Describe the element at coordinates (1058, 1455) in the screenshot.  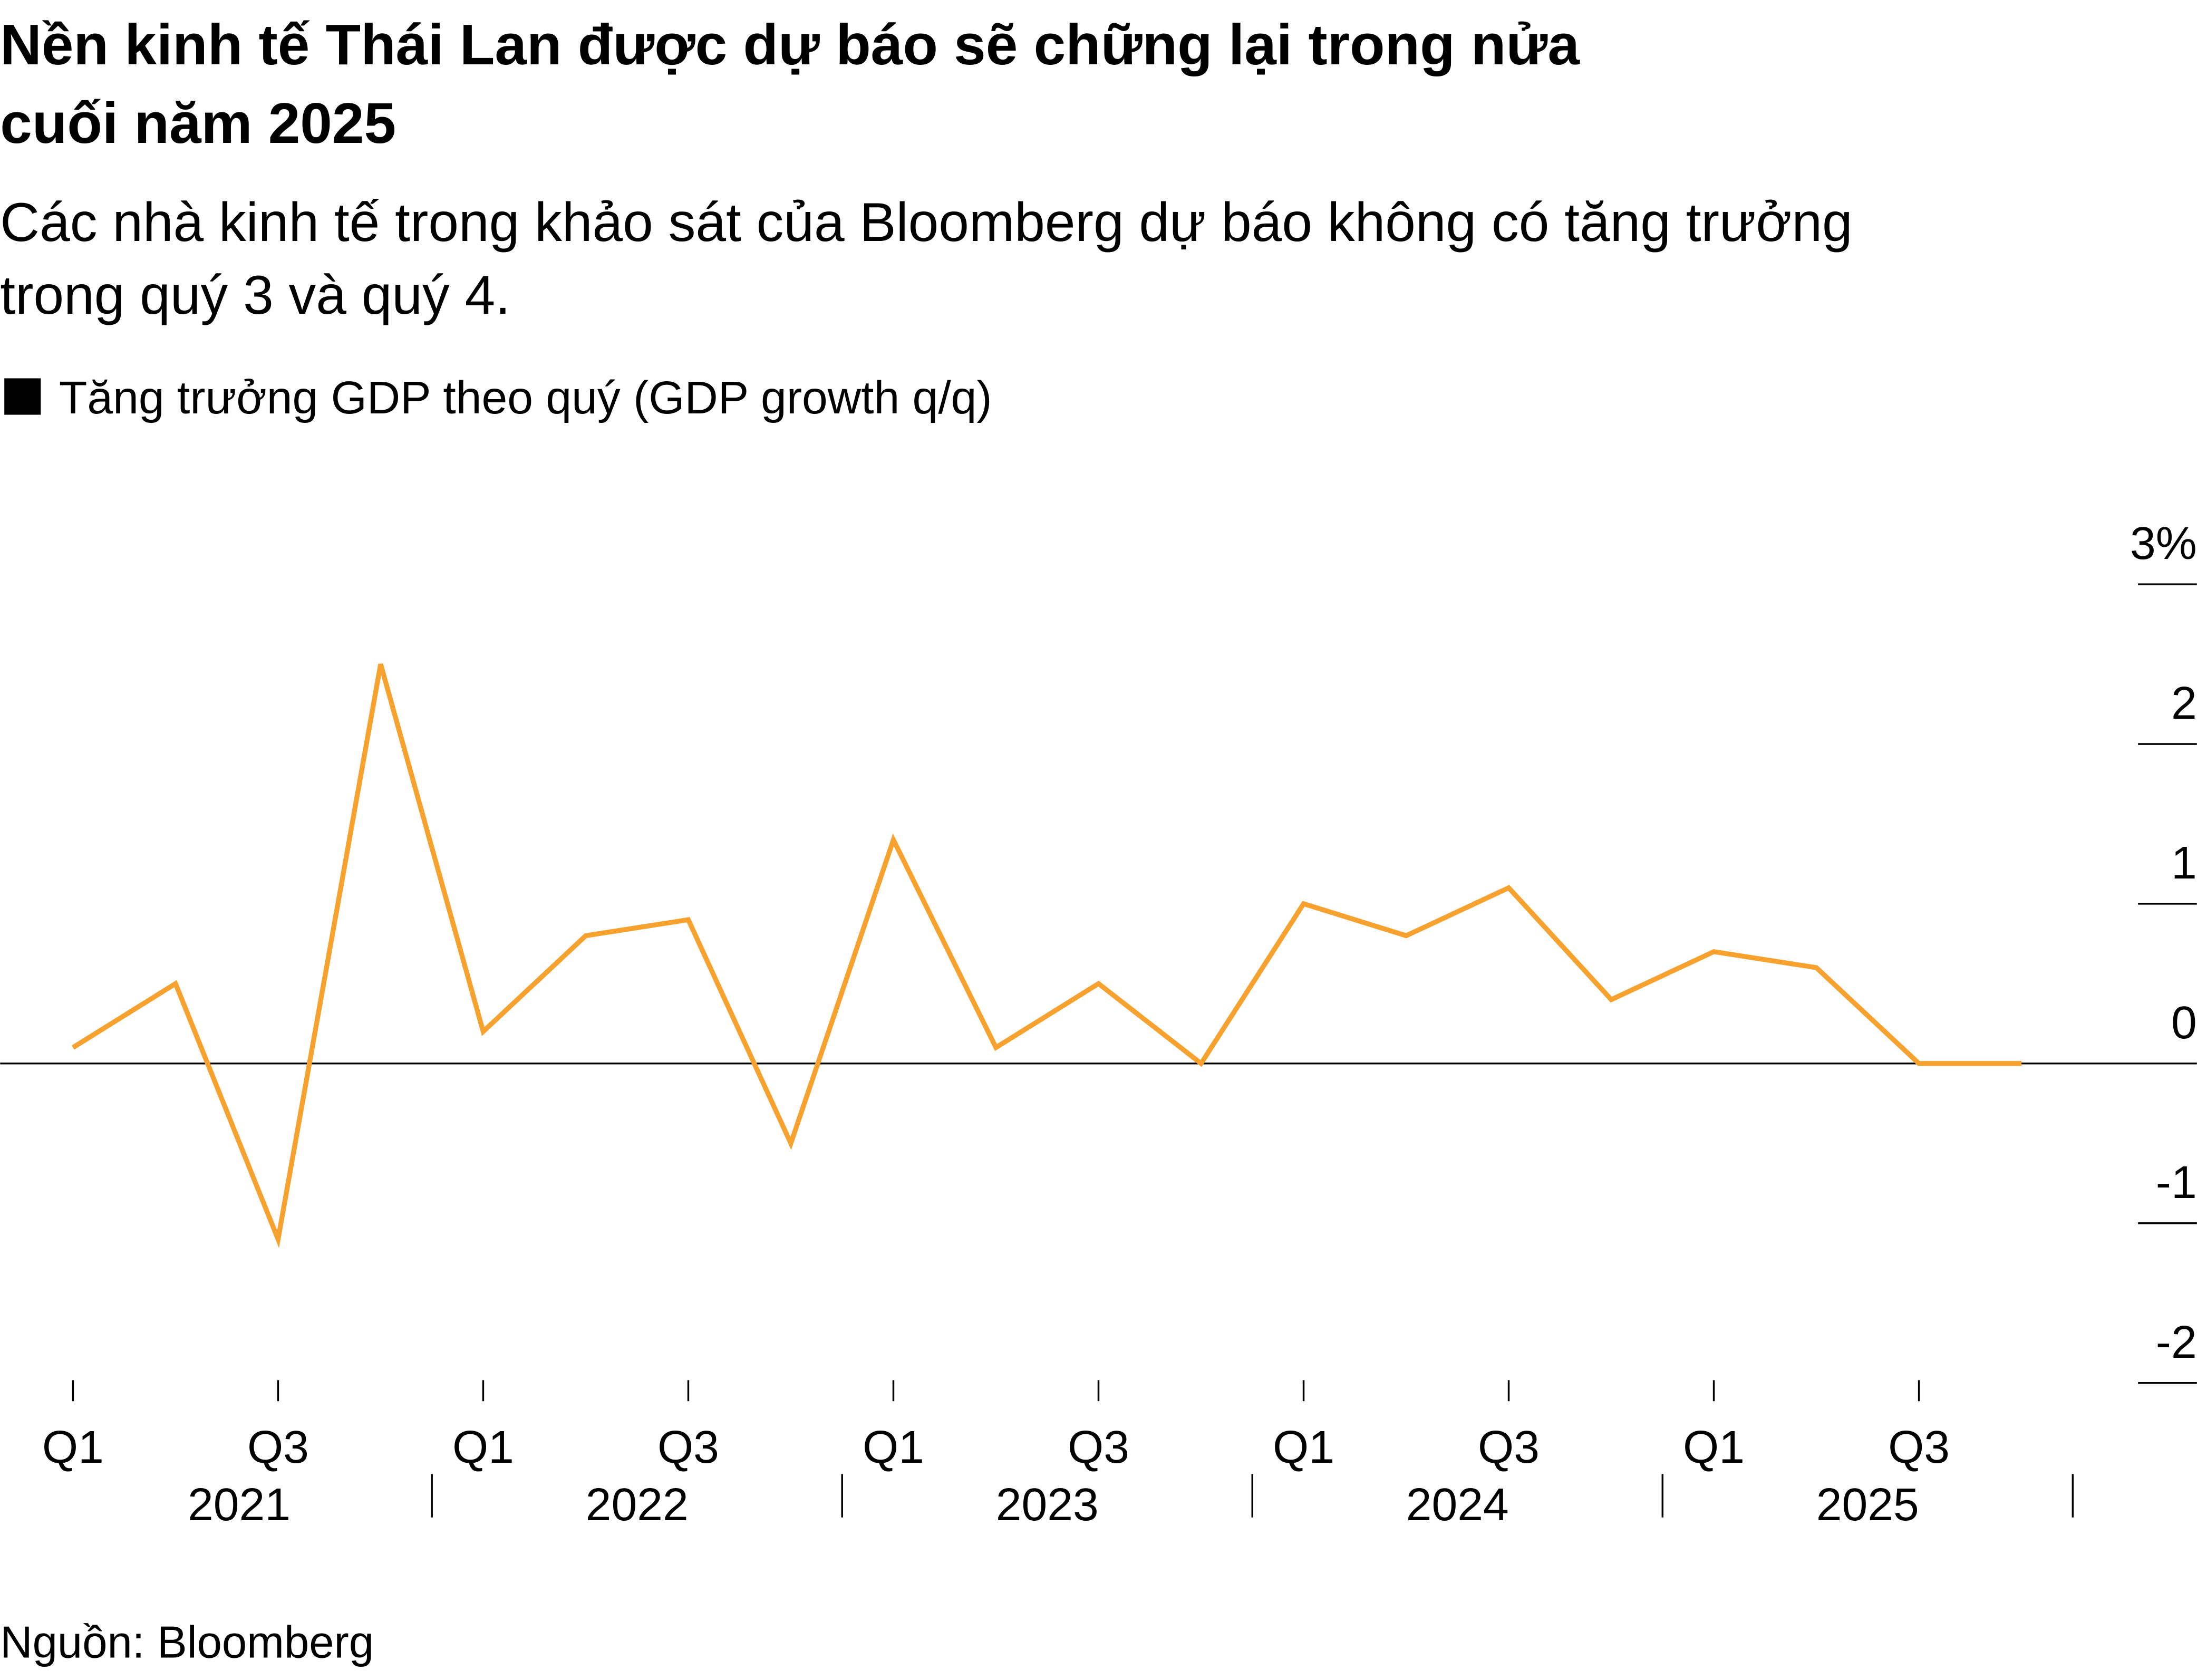
I see `x-axis: Q1 Q3 Q1 Q3 Q1 Q3 Q1 Q3 Q1 Q3 2021 2022 2023 2024 2025` at that location.